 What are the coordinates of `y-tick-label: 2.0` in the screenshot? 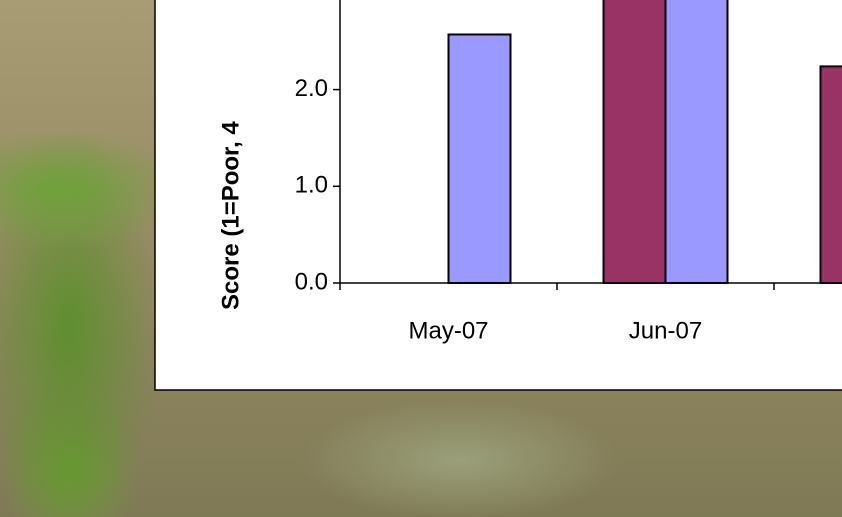 It's located at (311, 88).